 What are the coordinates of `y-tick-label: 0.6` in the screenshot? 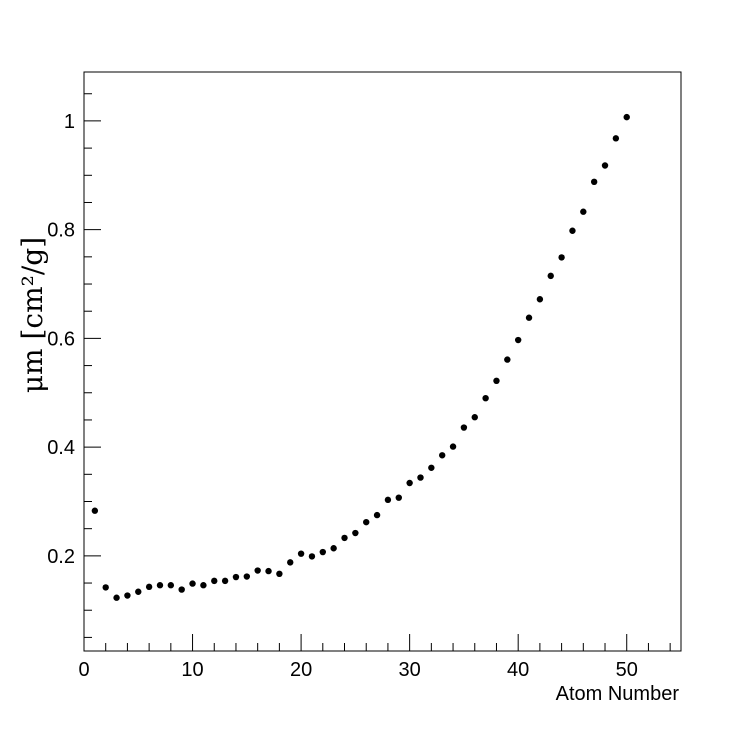 It's located at (61, 339).